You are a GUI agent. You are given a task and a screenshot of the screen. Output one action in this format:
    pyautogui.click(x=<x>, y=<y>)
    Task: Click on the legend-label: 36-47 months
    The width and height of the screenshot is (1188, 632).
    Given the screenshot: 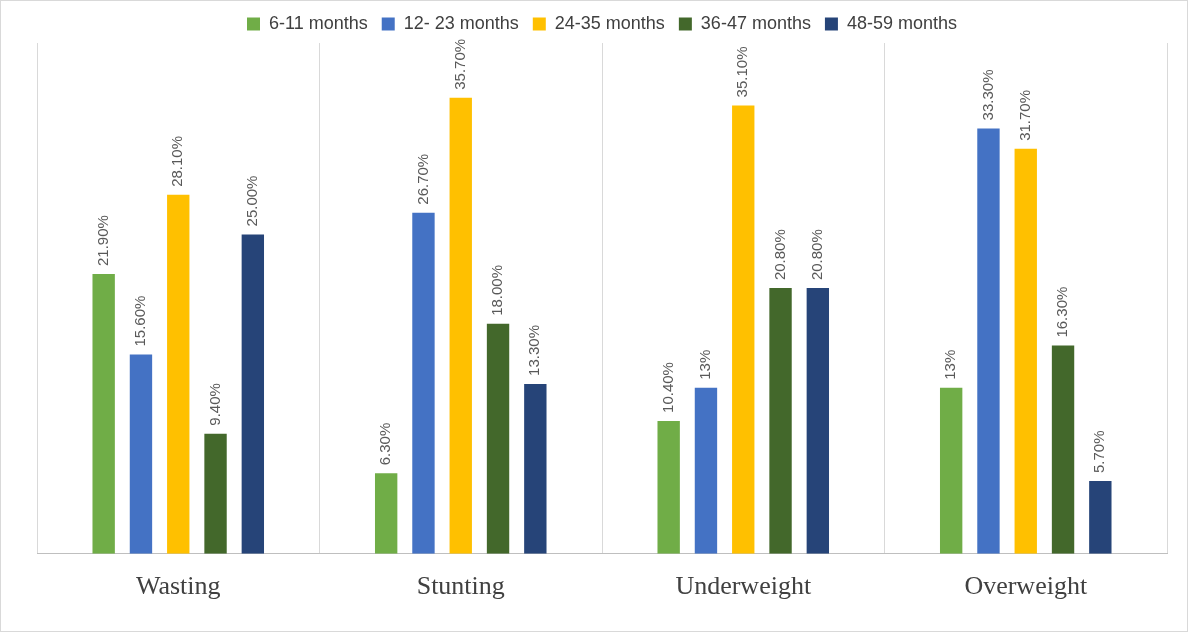 What is the action you would take?
    pyautogui.click(x=755, y=22)
    